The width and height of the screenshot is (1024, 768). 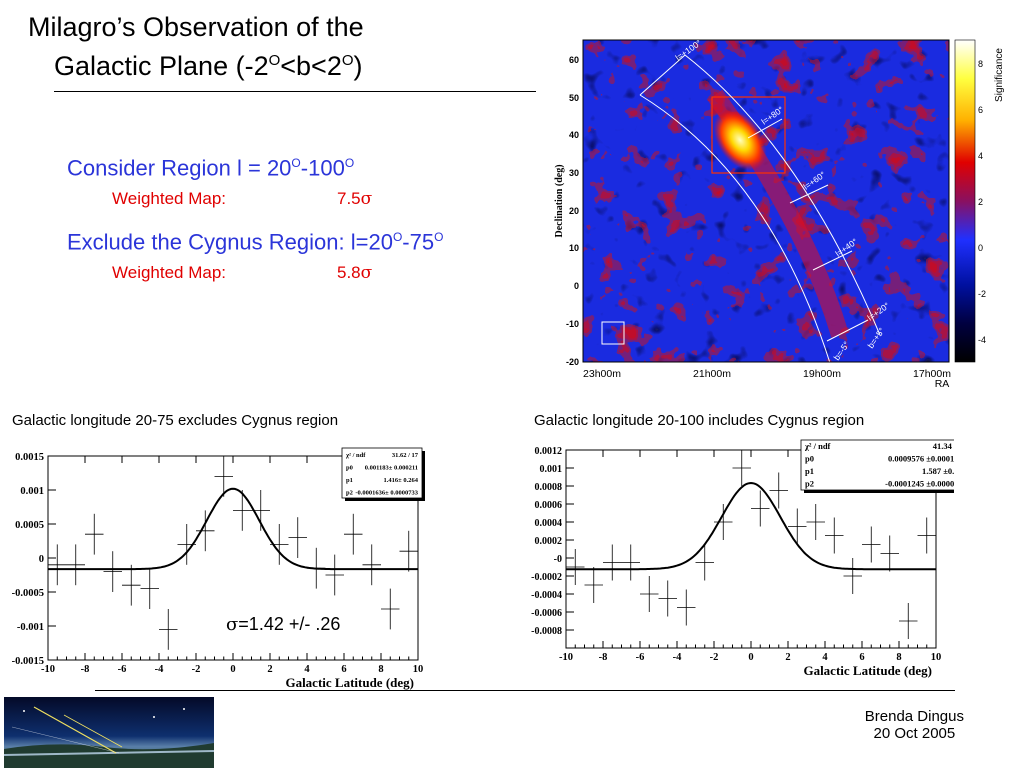 I want to click on stats-value: 41.34 / 17, so click(x=943, y=446).